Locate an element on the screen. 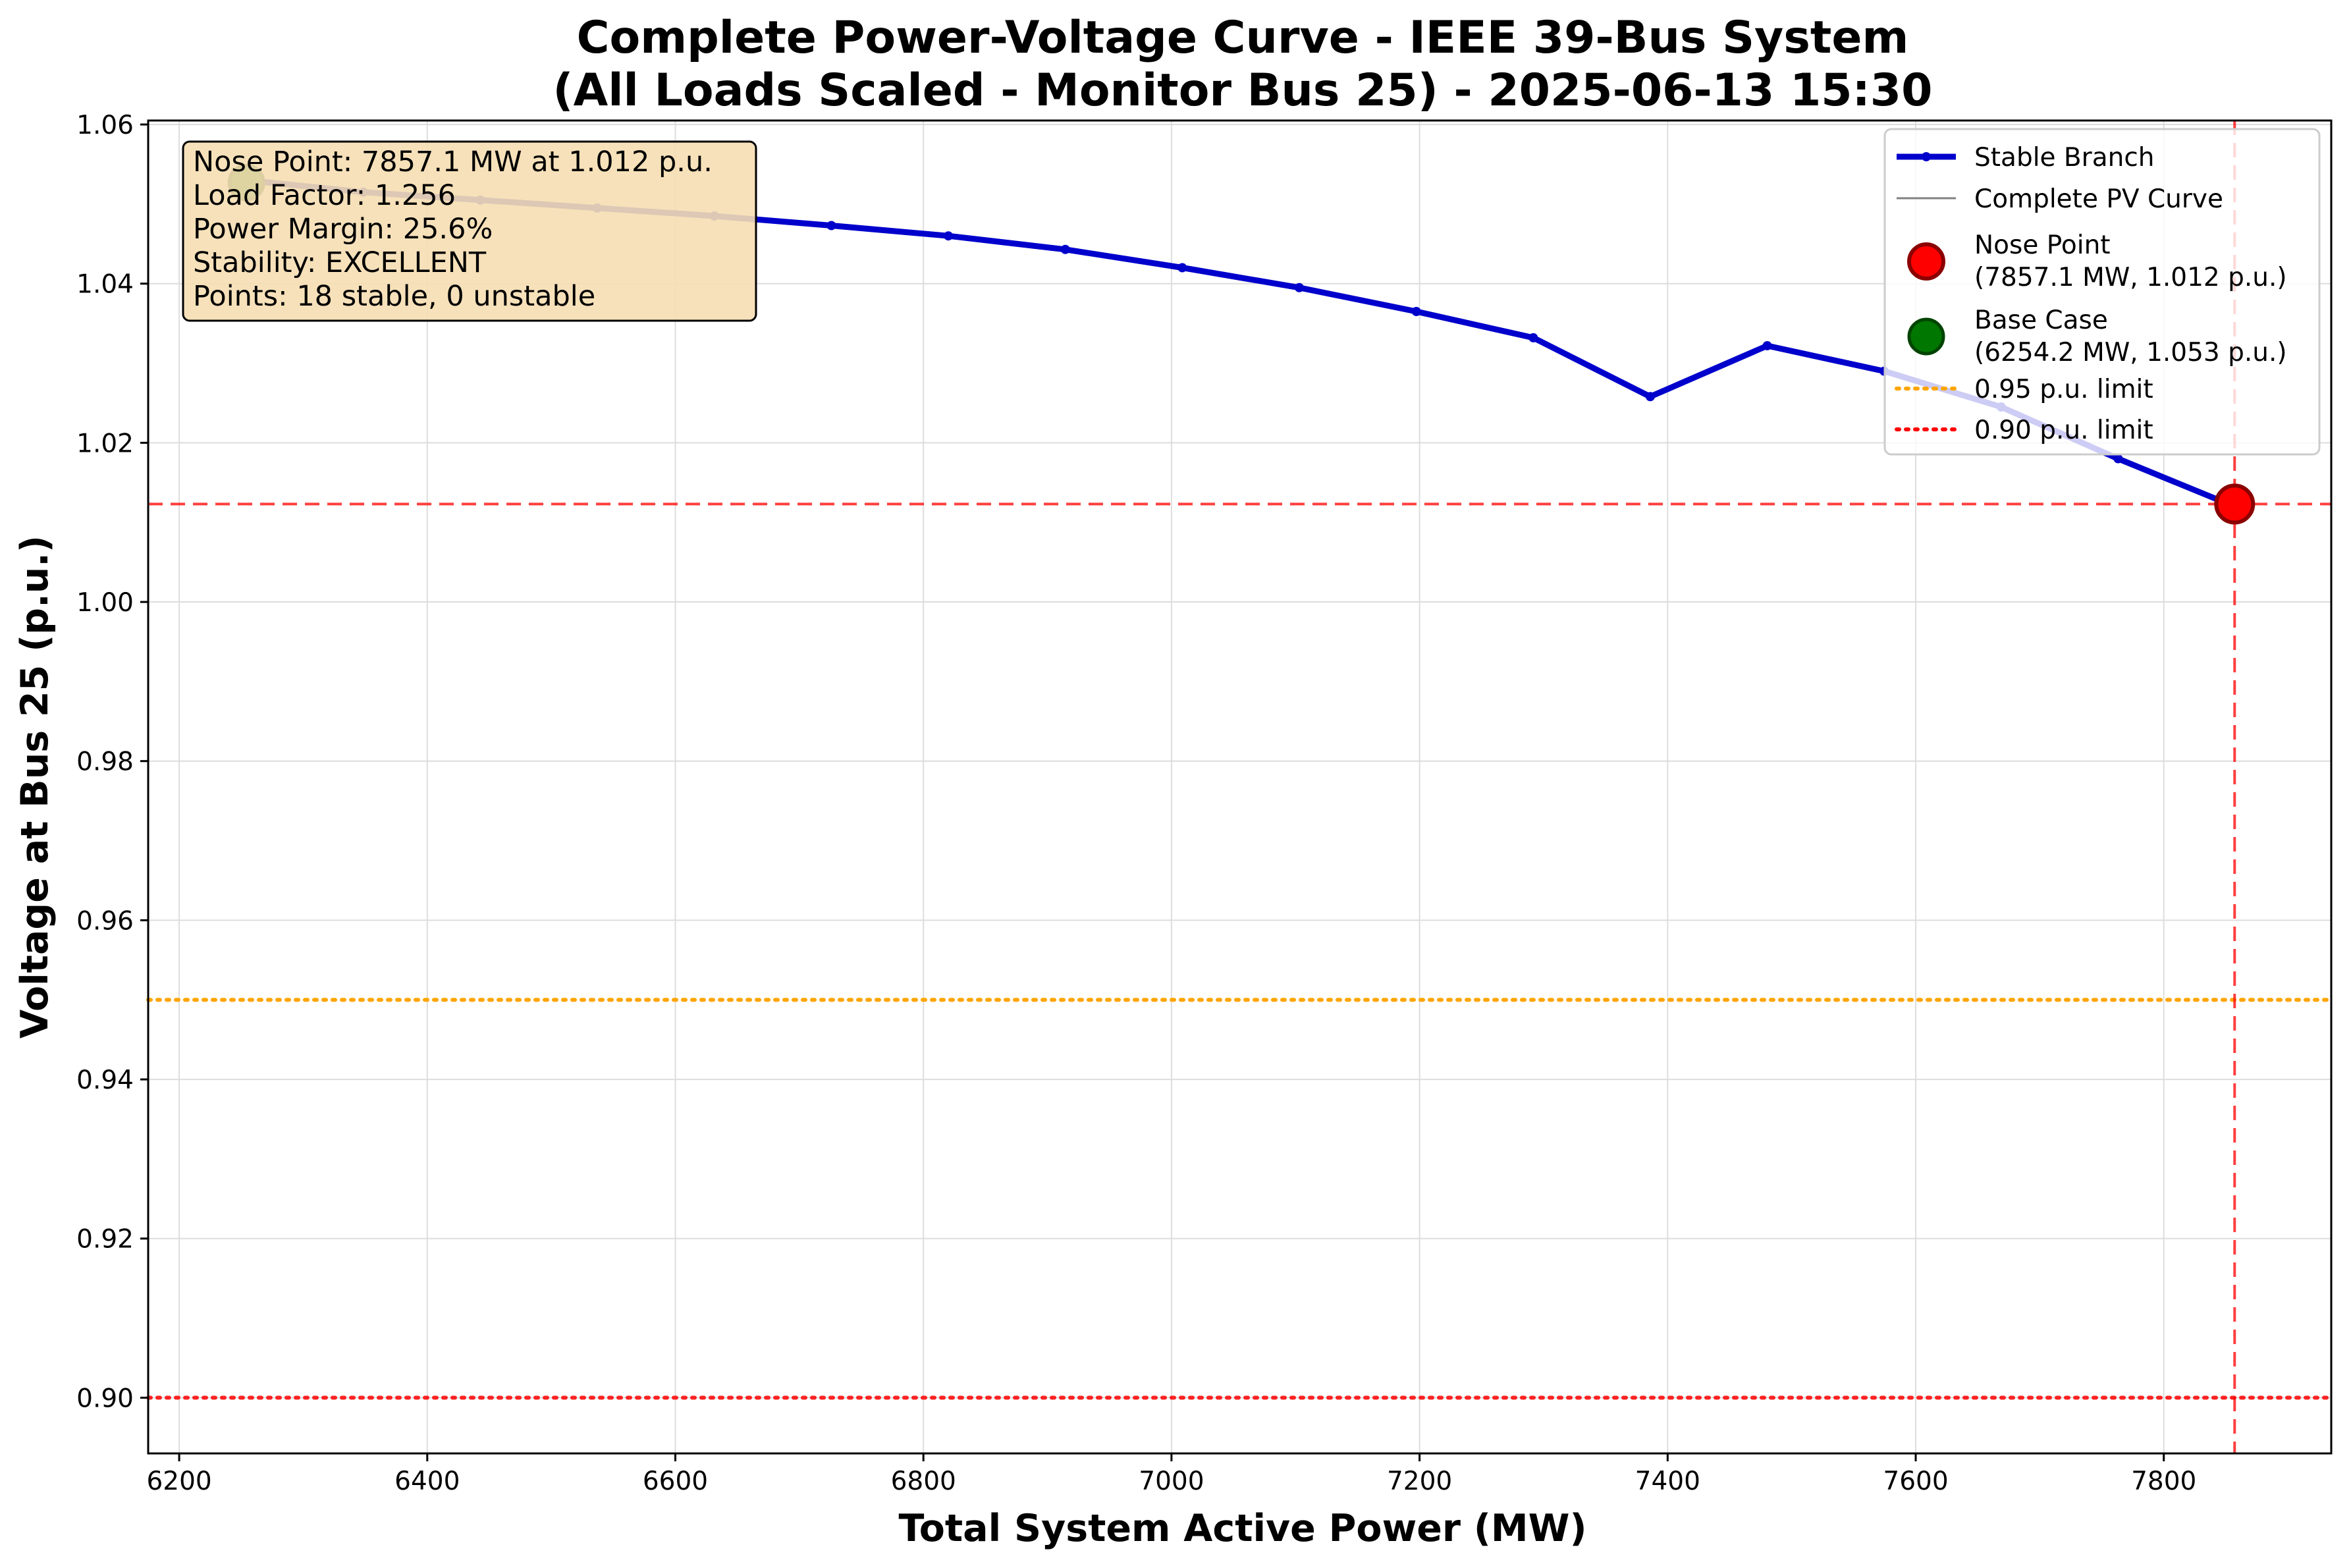 Image resolution: width=2351 pixels, height=1568 pixels. x-tick-label: 6400 is located at coordinates (427, 1481).